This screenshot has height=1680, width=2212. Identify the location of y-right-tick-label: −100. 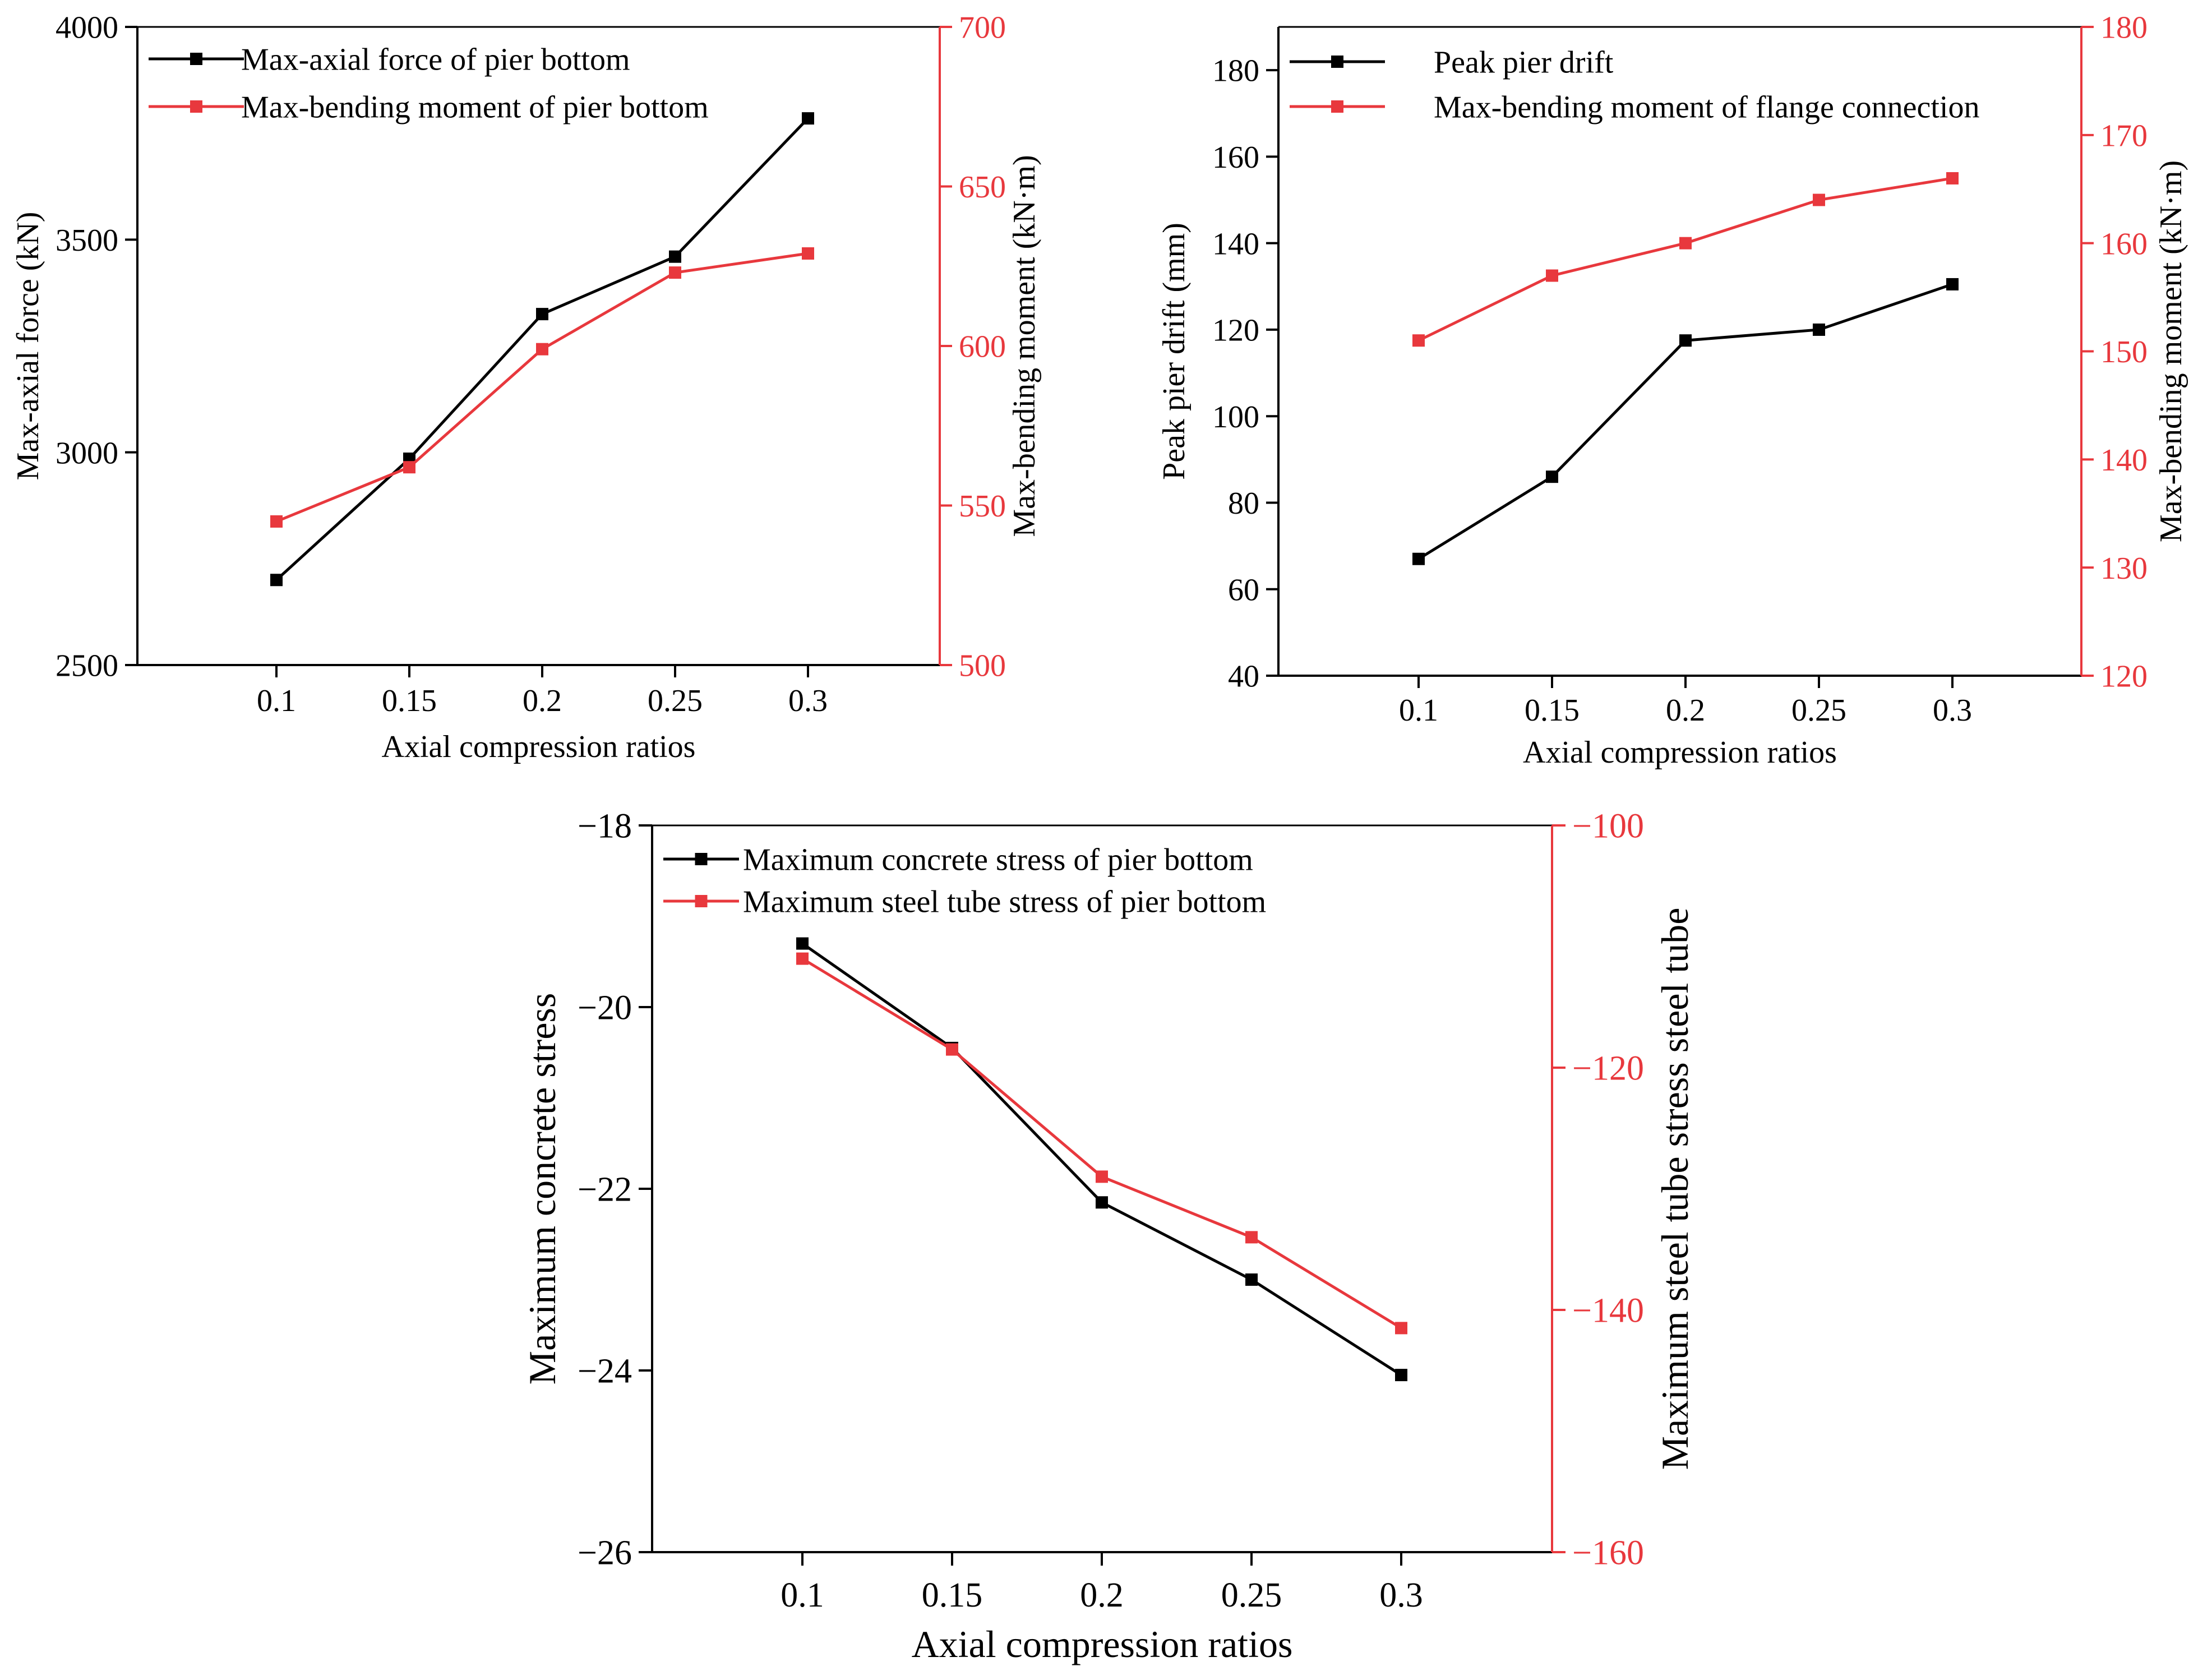
(1608, 826).